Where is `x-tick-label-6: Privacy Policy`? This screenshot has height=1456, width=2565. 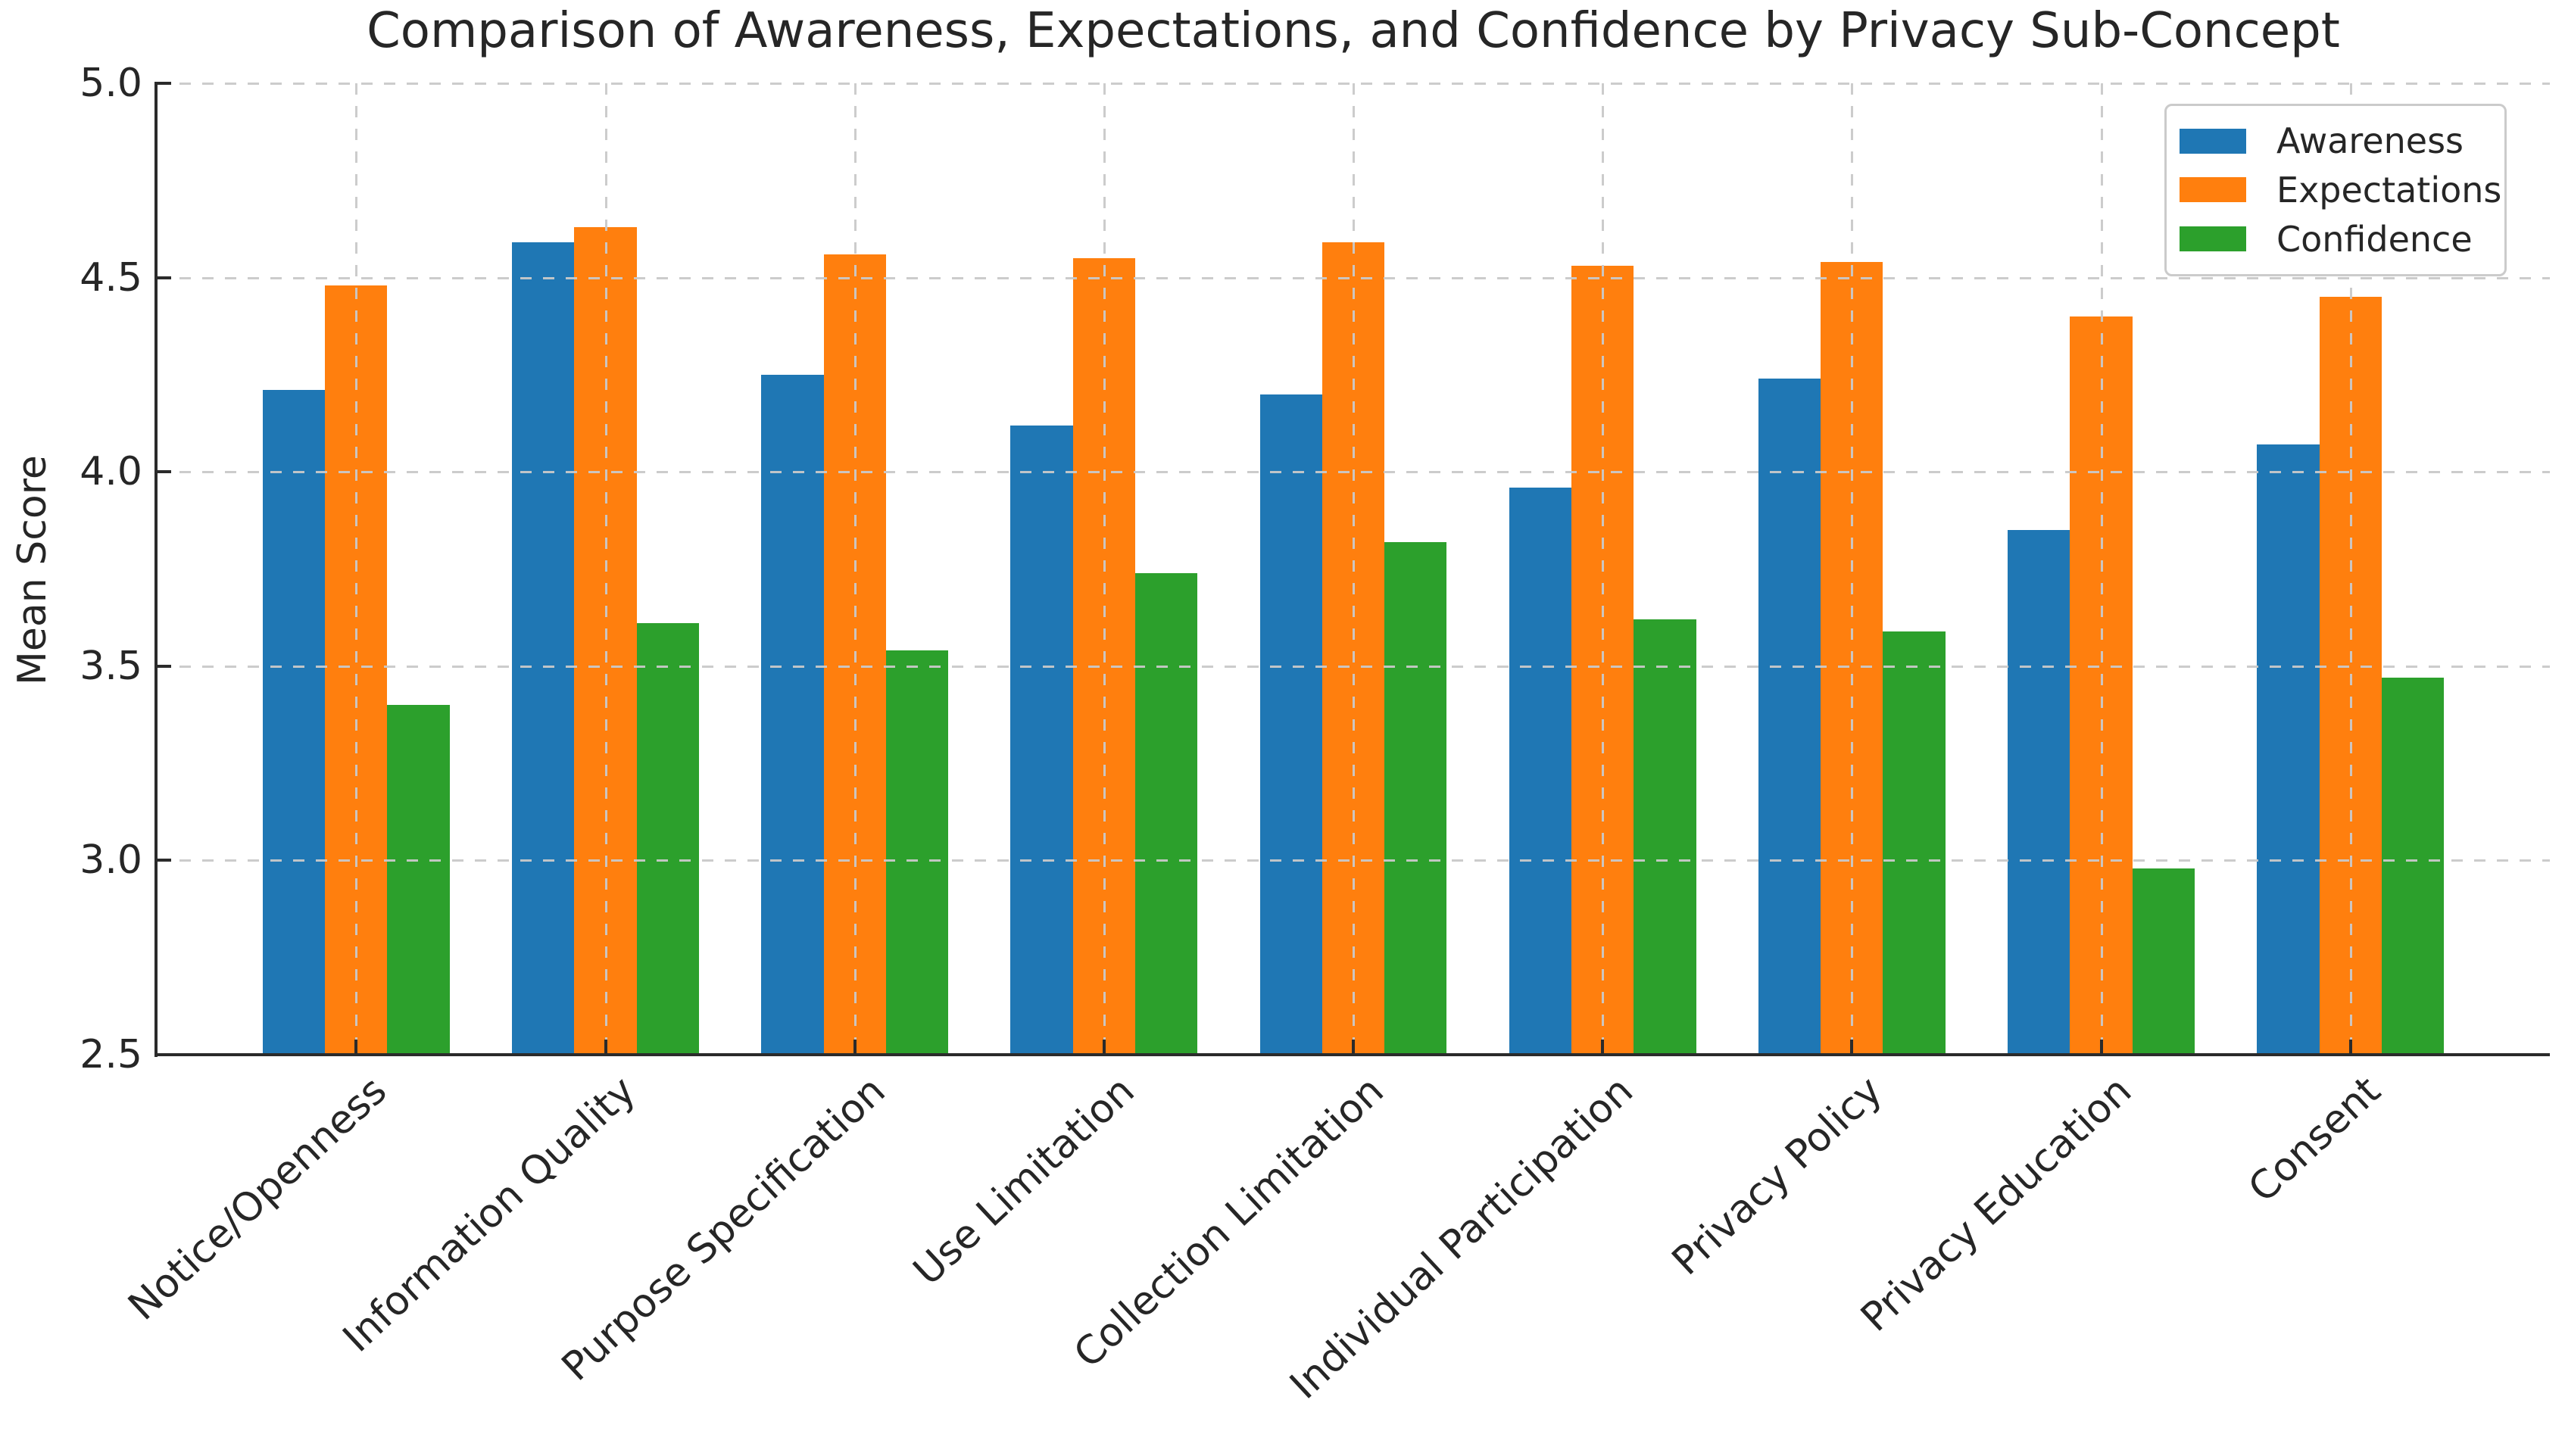
x-tick-label-6: Privacy Policy is located at coordinates (1777, 1176).